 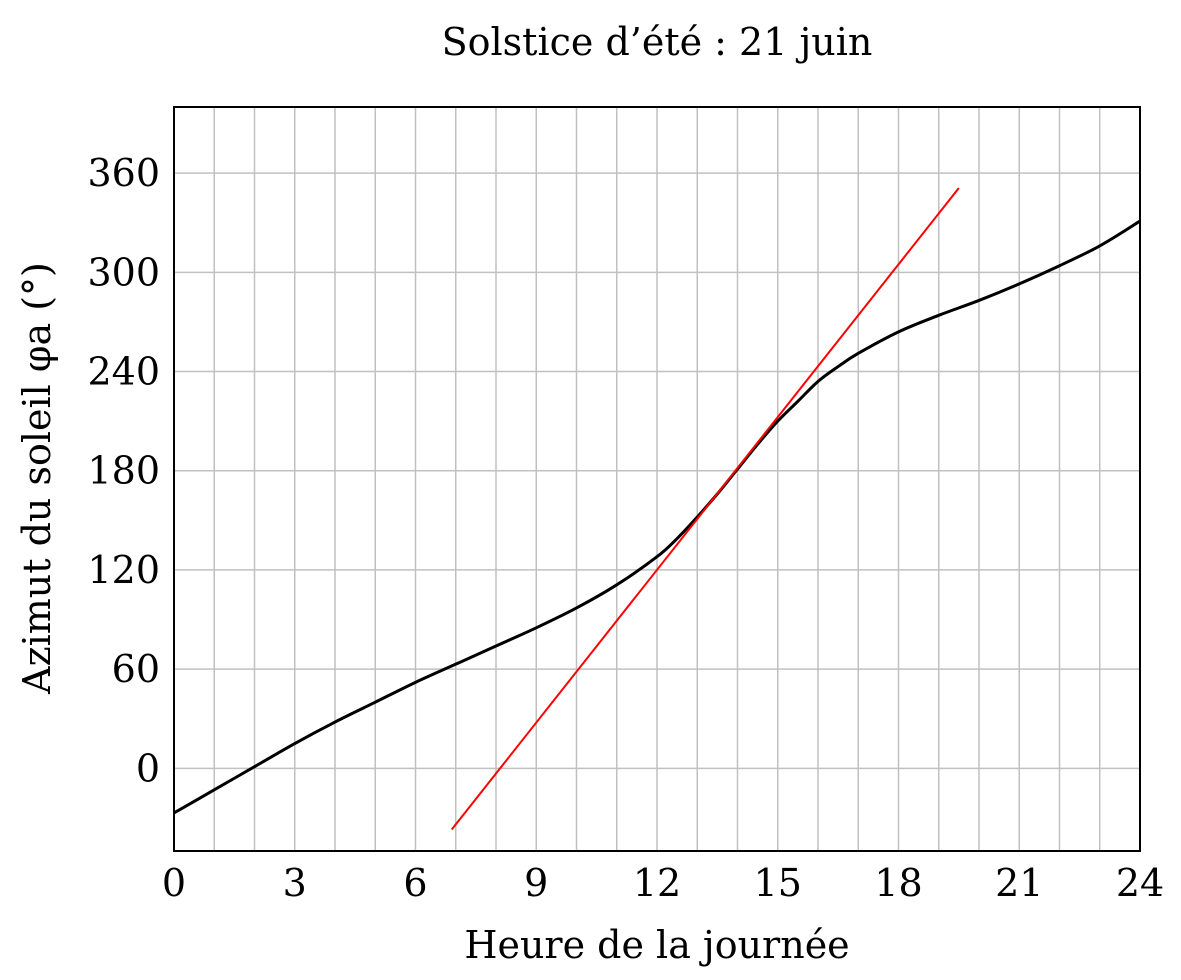 What do you see at coordinates (123, 272) in the screenshot?
I see `y-tick-label: 300` at bounding box center [123, 272].